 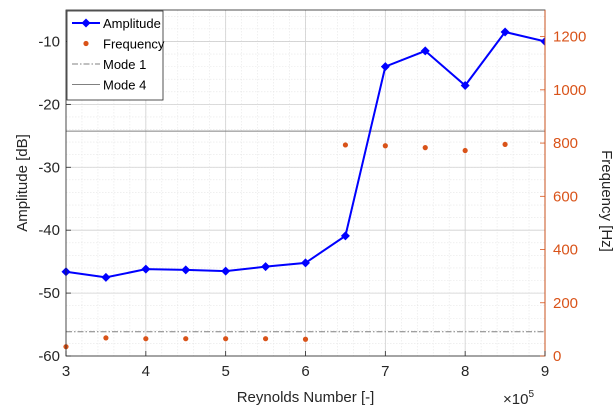 I want to click on y-tick-label: -50, so click(x=49, y=293).